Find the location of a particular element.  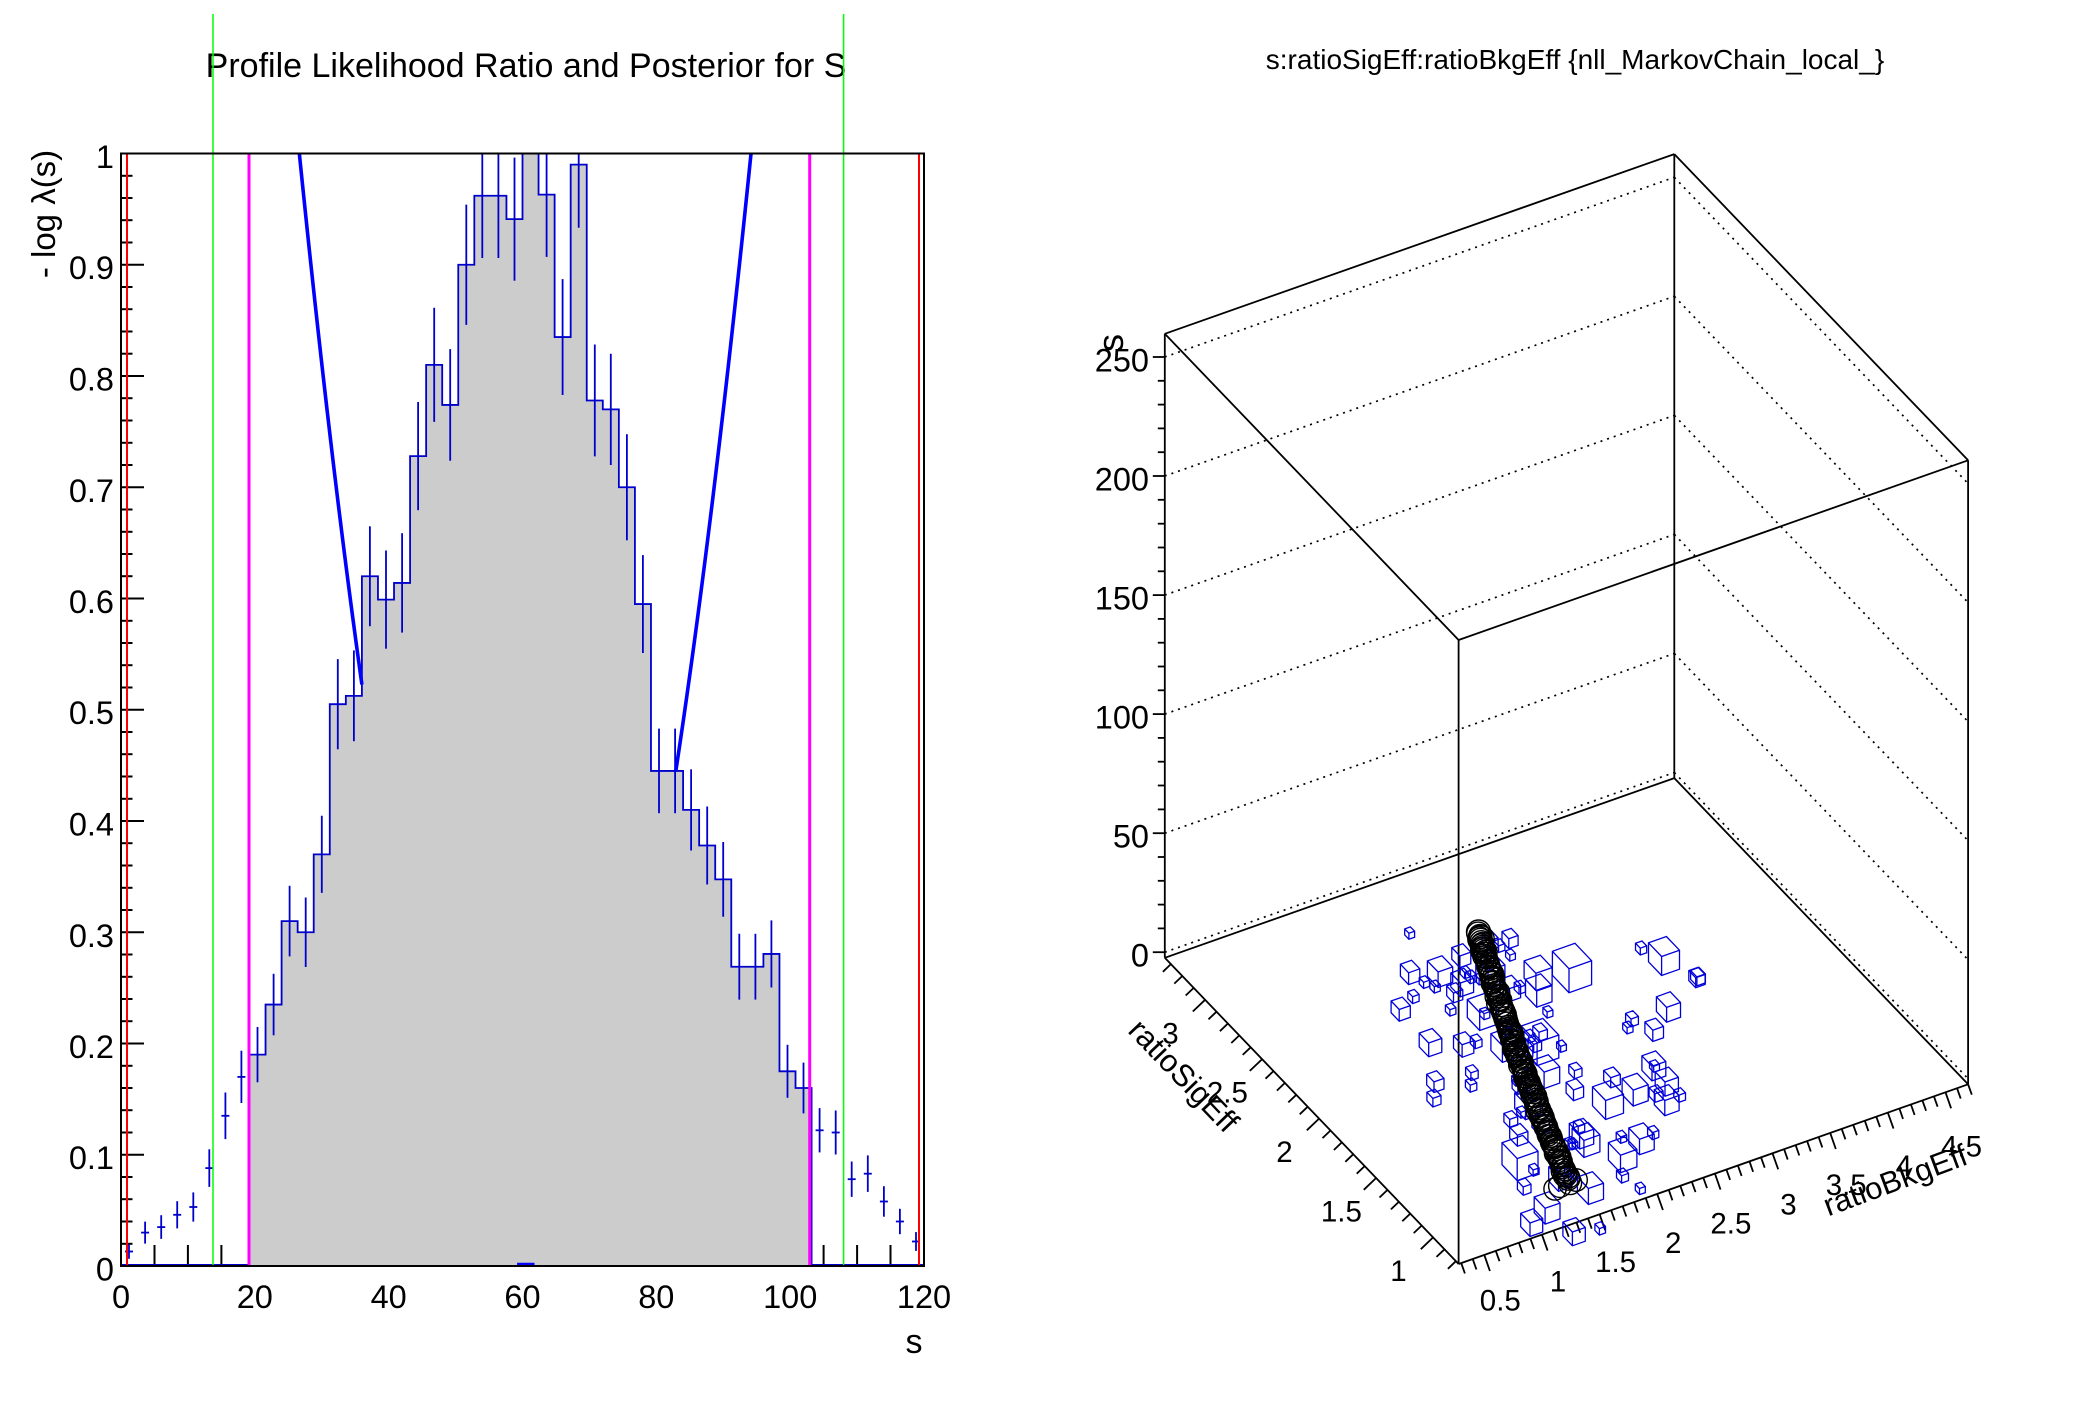

svg-text: 0.1 is located at coordinates (91, 1158).